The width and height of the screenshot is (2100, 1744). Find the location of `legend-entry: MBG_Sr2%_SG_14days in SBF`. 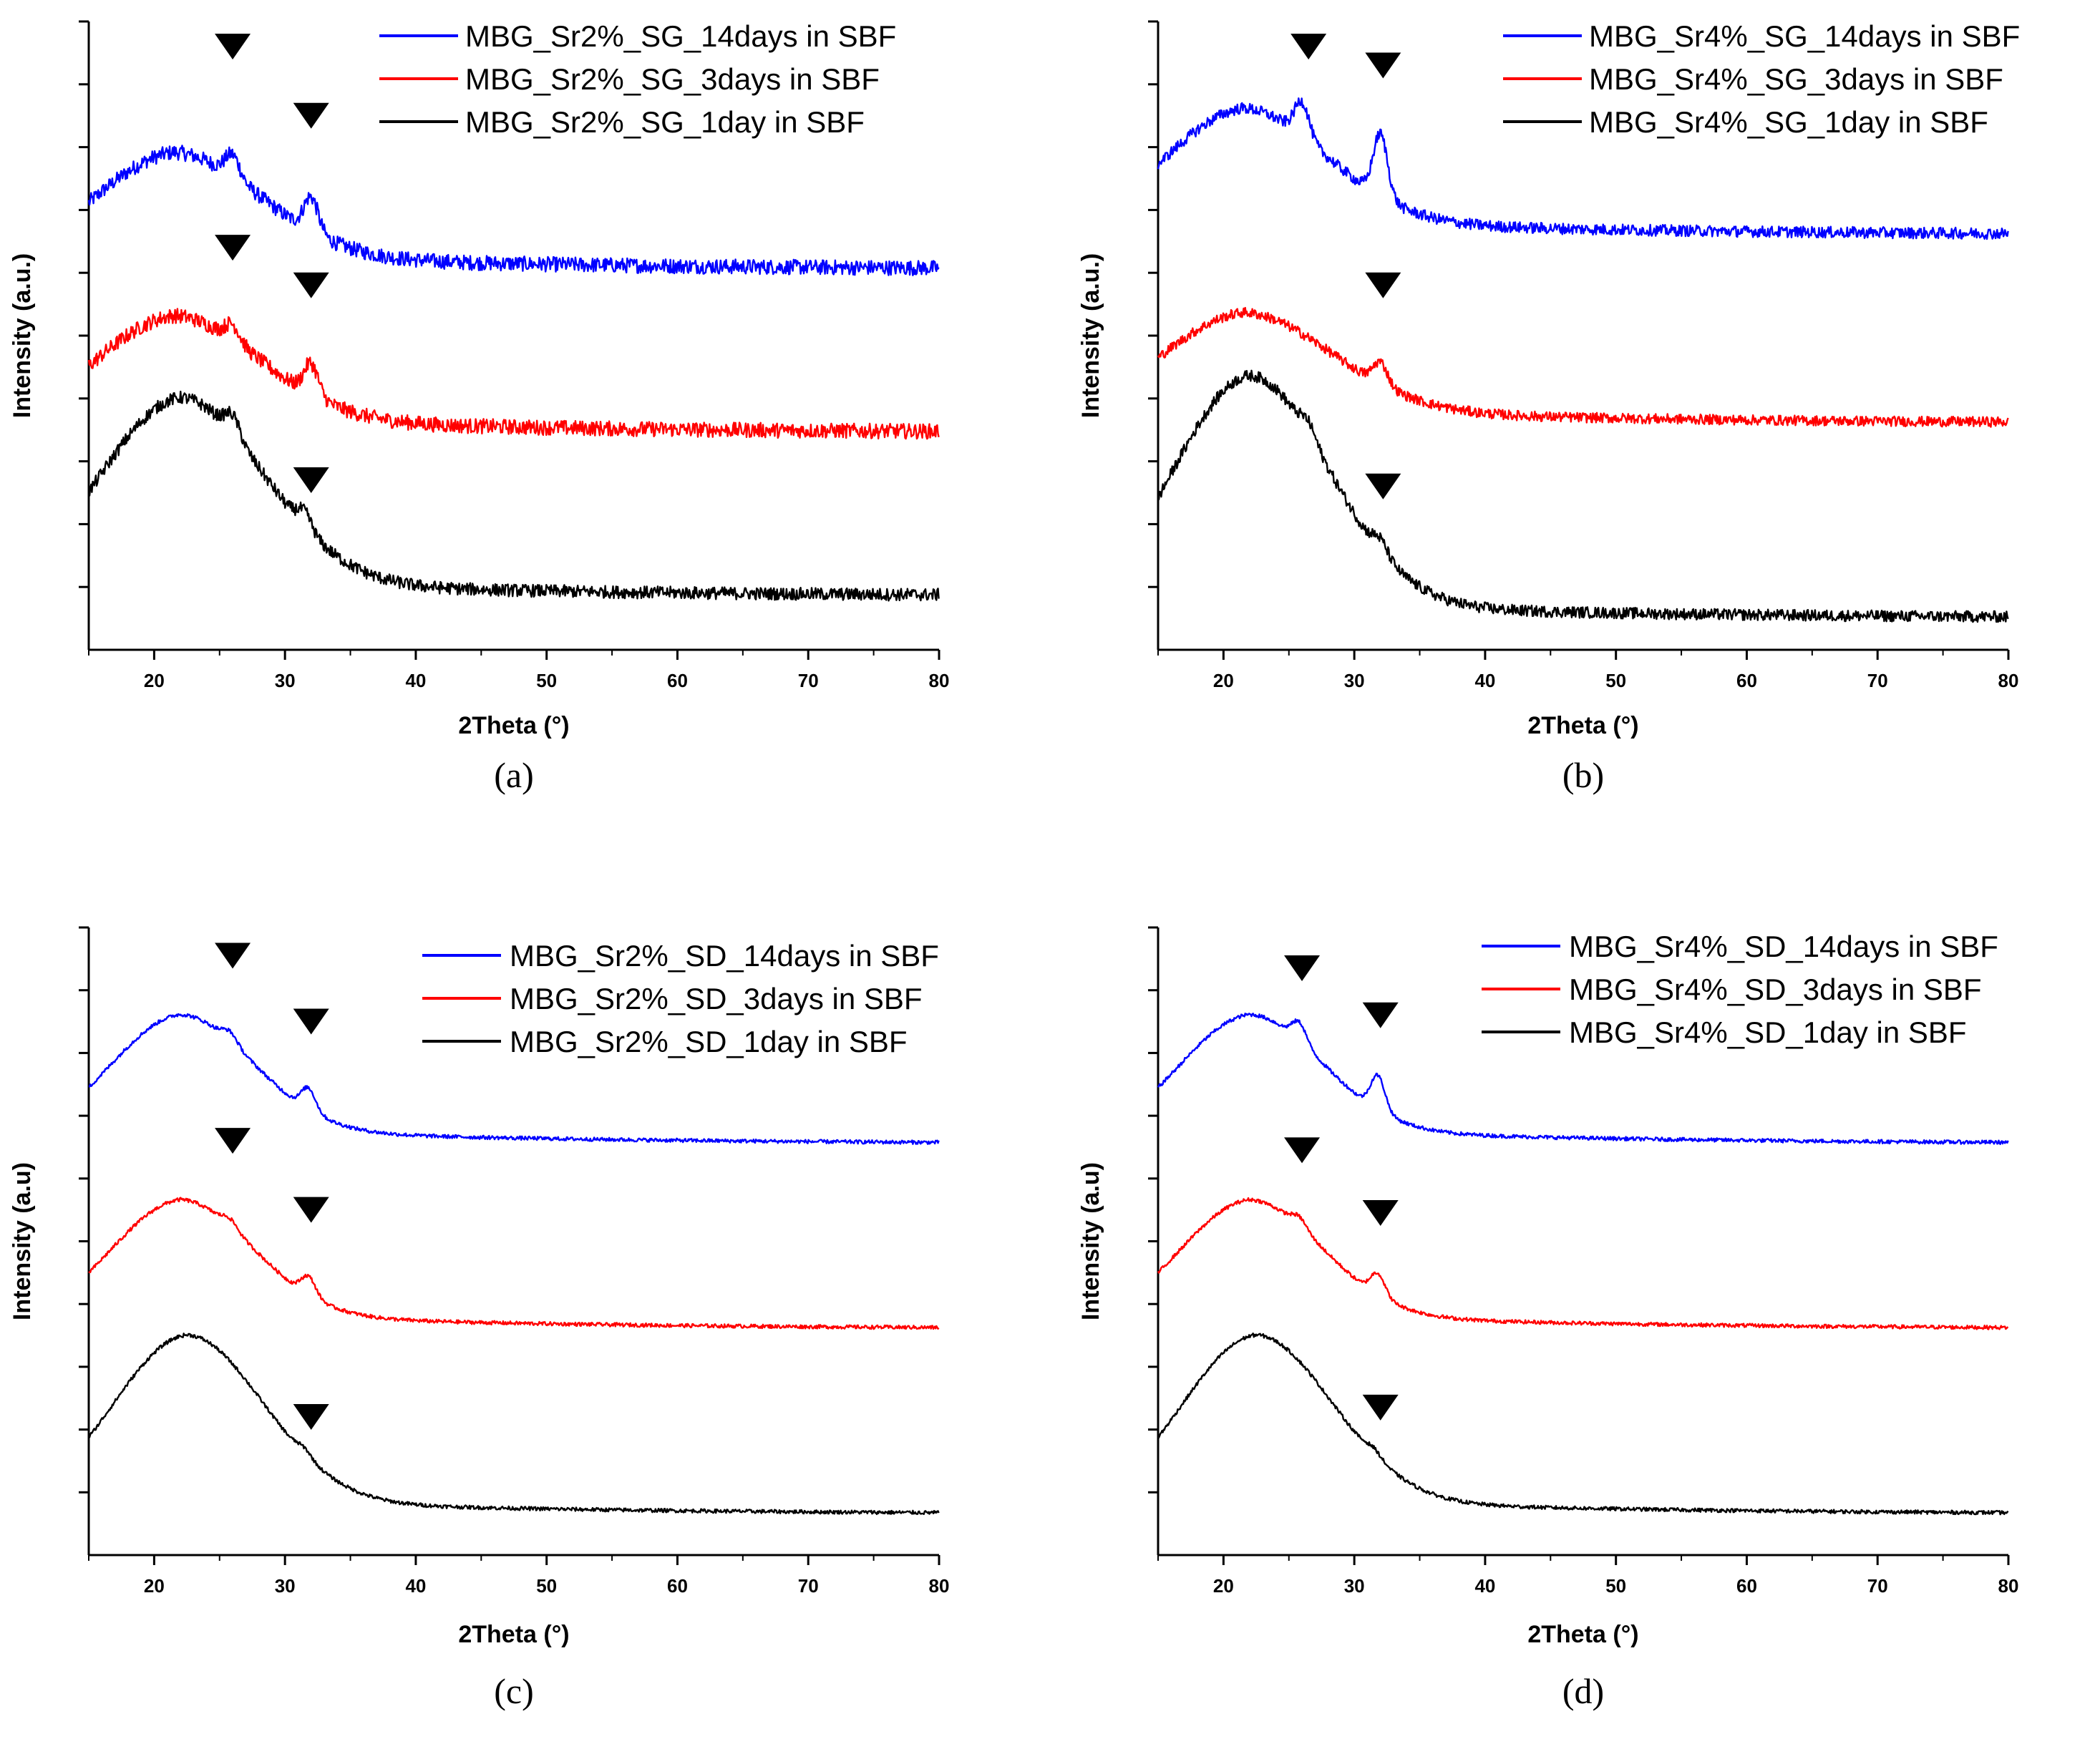

legend-entry: MBG_Sr2%_SG_14days in SBF is located at coordinates (681, 36).